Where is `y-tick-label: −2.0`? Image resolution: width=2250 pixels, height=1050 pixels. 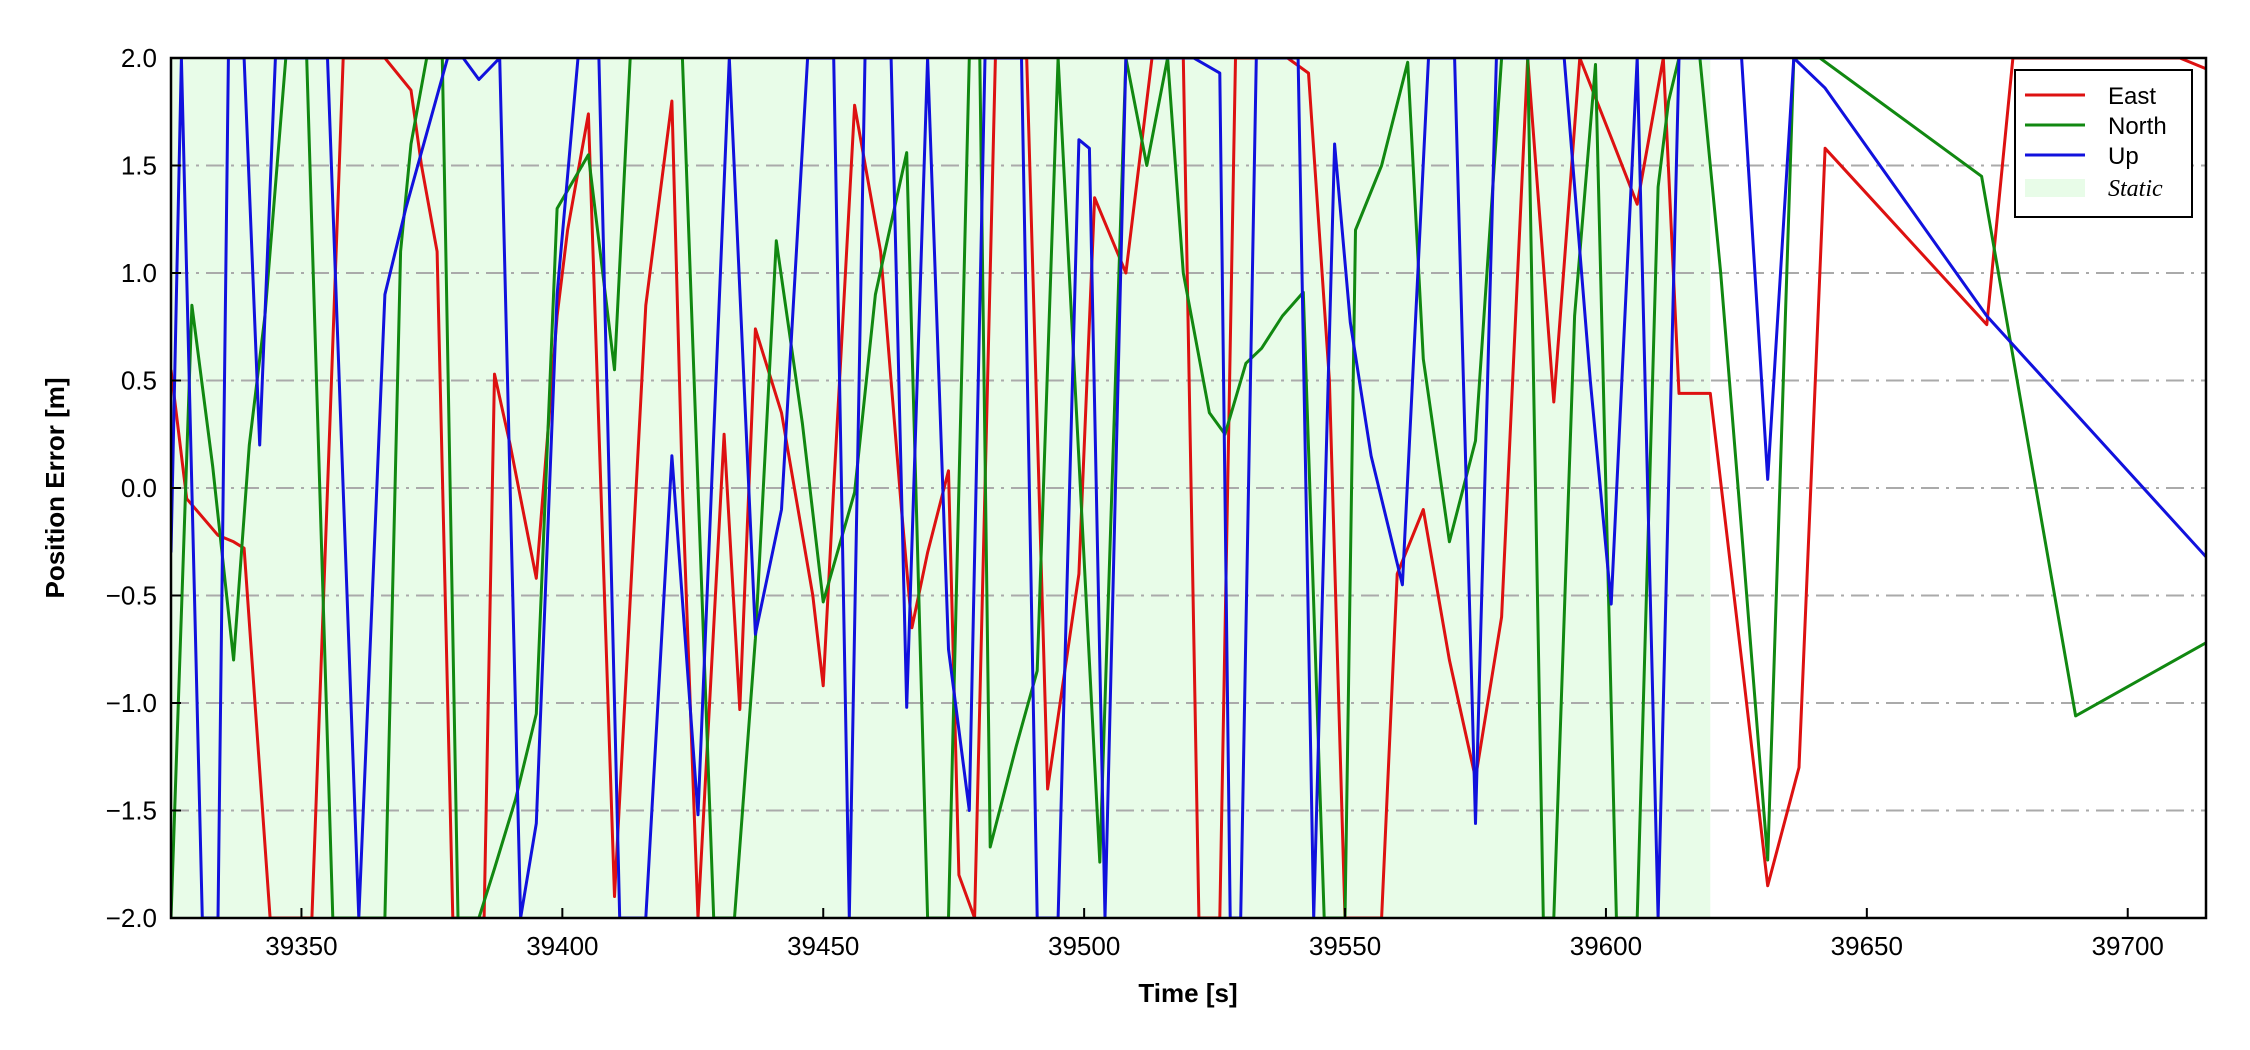
y-tick-label: −2.0 is located at coordinates (131, 918).